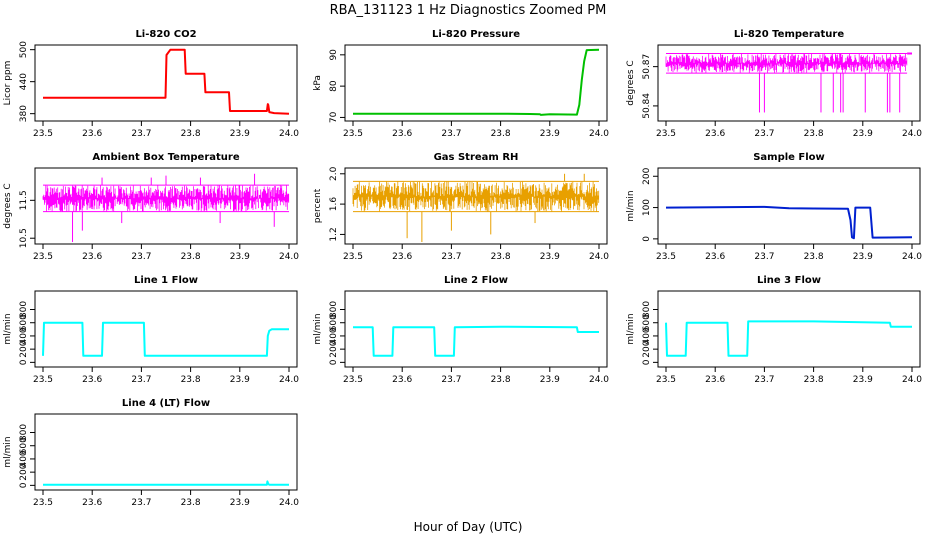  What do you see at coordinates (166, 280) in the screenshot?
I see `panel-title: Line 1 Flow` at bounding box center [166, 280].